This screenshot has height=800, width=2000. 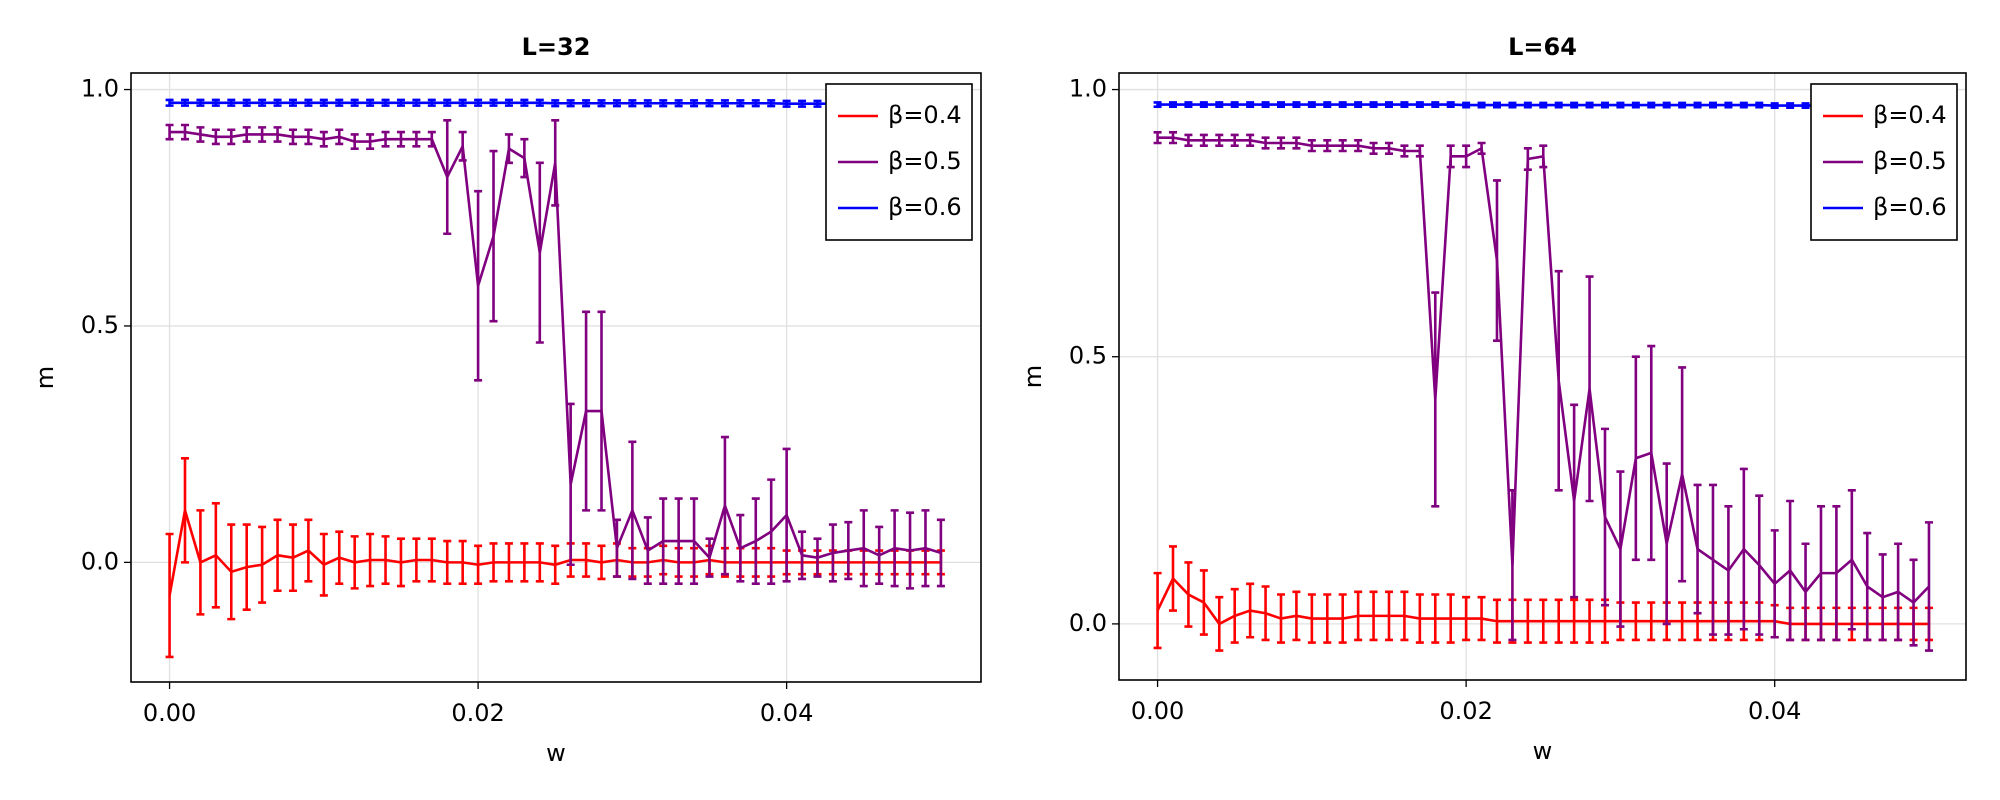 What do you see at coordinates (477, 713) in the screenshot?
I see `x-tick-label: 0.02` at bounding box center [477, 713].